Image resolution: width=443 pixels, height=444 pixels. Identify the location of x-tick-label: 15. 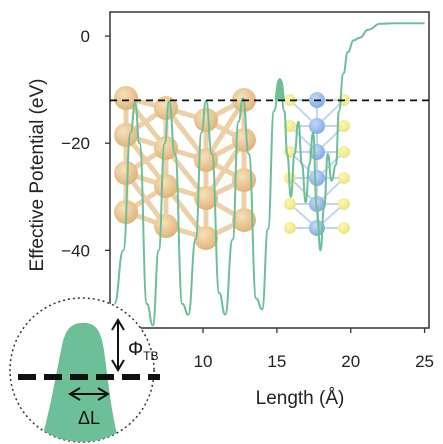
(276, 361).